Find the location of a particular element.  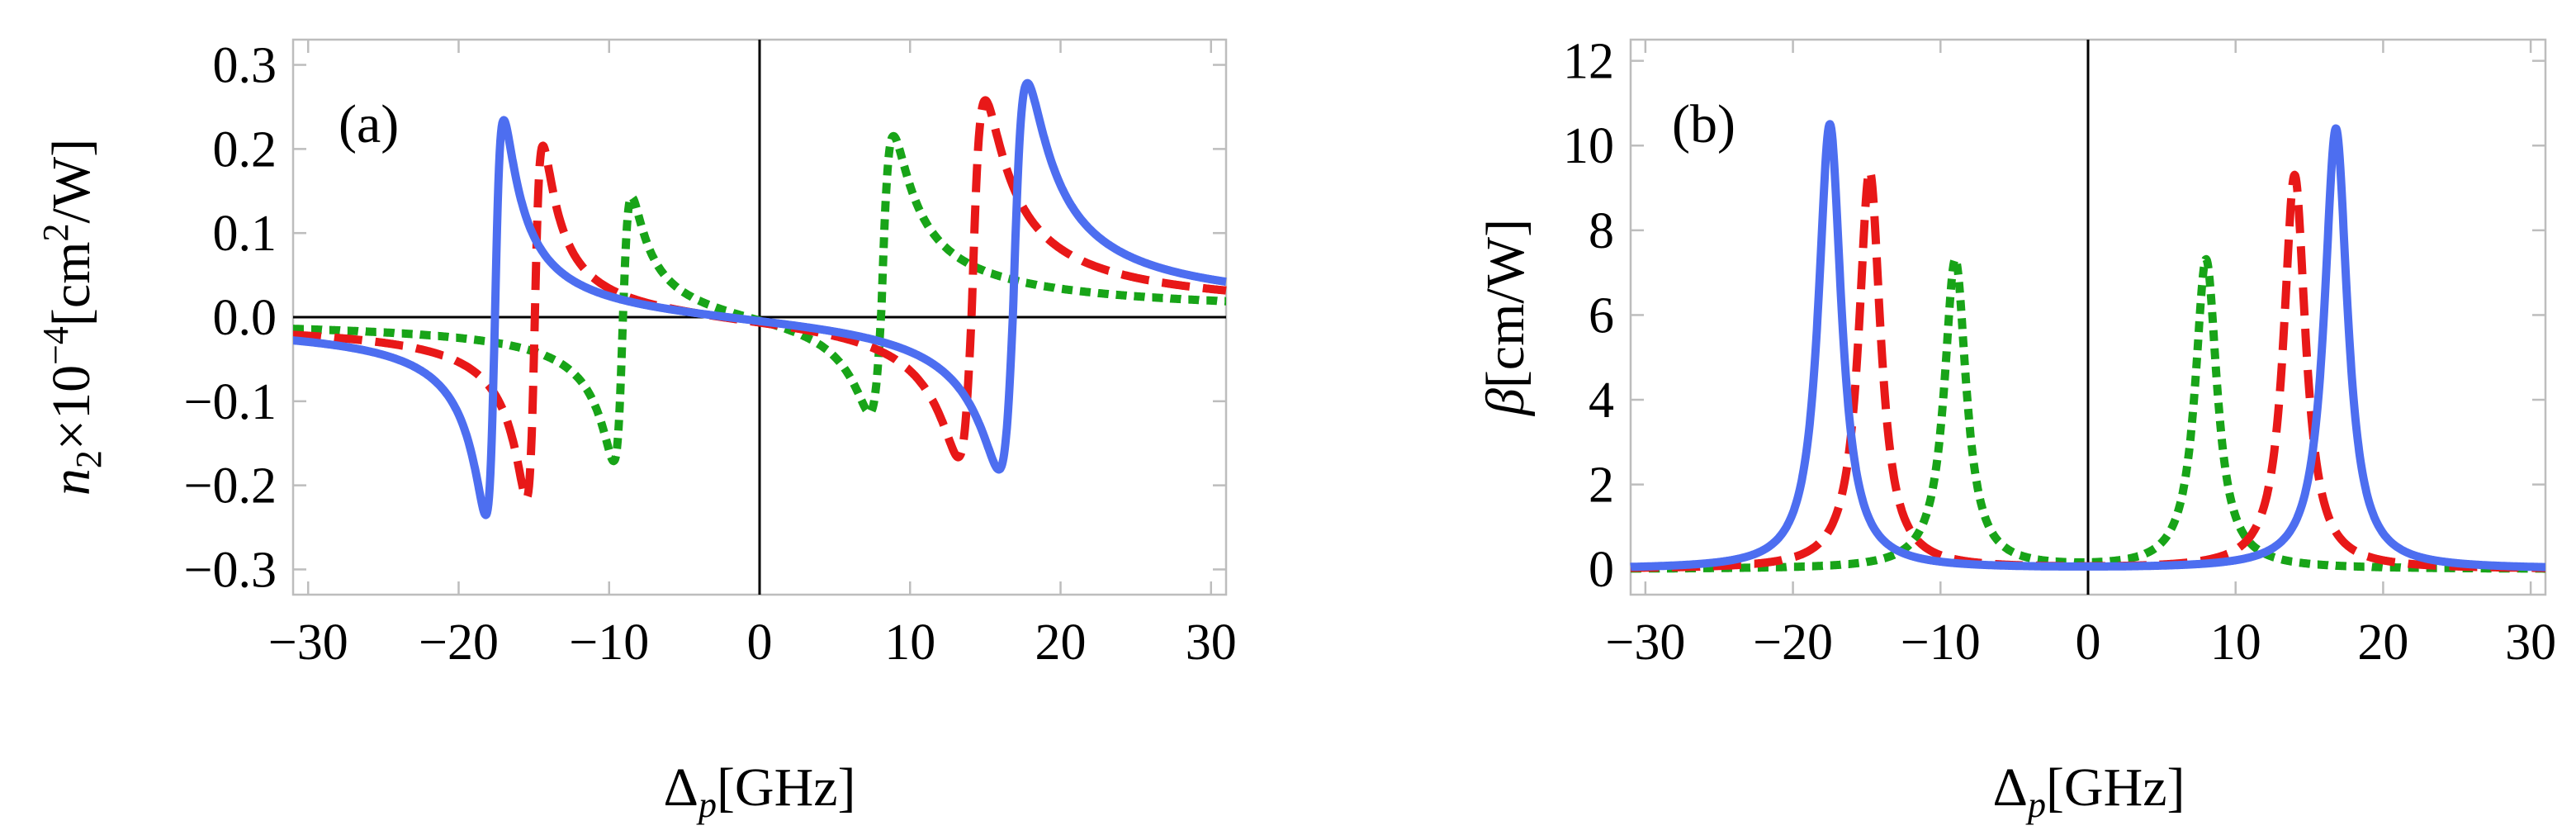

panel-a-label: (a) is located at coordinates (369, 124).